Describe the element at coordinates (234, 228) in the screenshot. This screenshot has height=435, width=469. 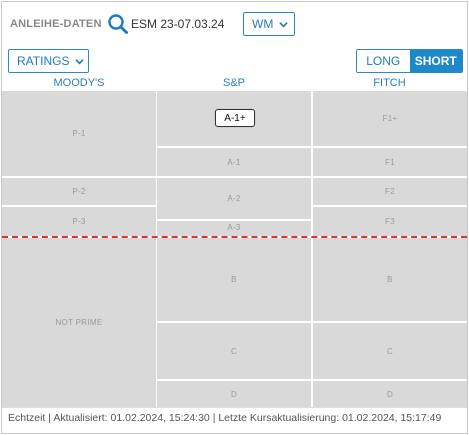
I see `sp-cell-a3: A-3` at that location.